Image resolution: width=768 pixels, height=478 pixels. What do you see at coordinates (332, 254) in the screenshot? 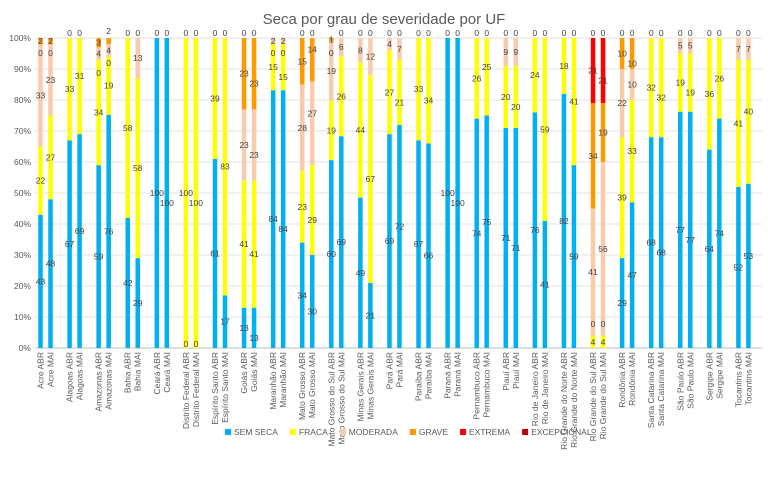
I see `data-label: 60` at bounding box center [332, 254].